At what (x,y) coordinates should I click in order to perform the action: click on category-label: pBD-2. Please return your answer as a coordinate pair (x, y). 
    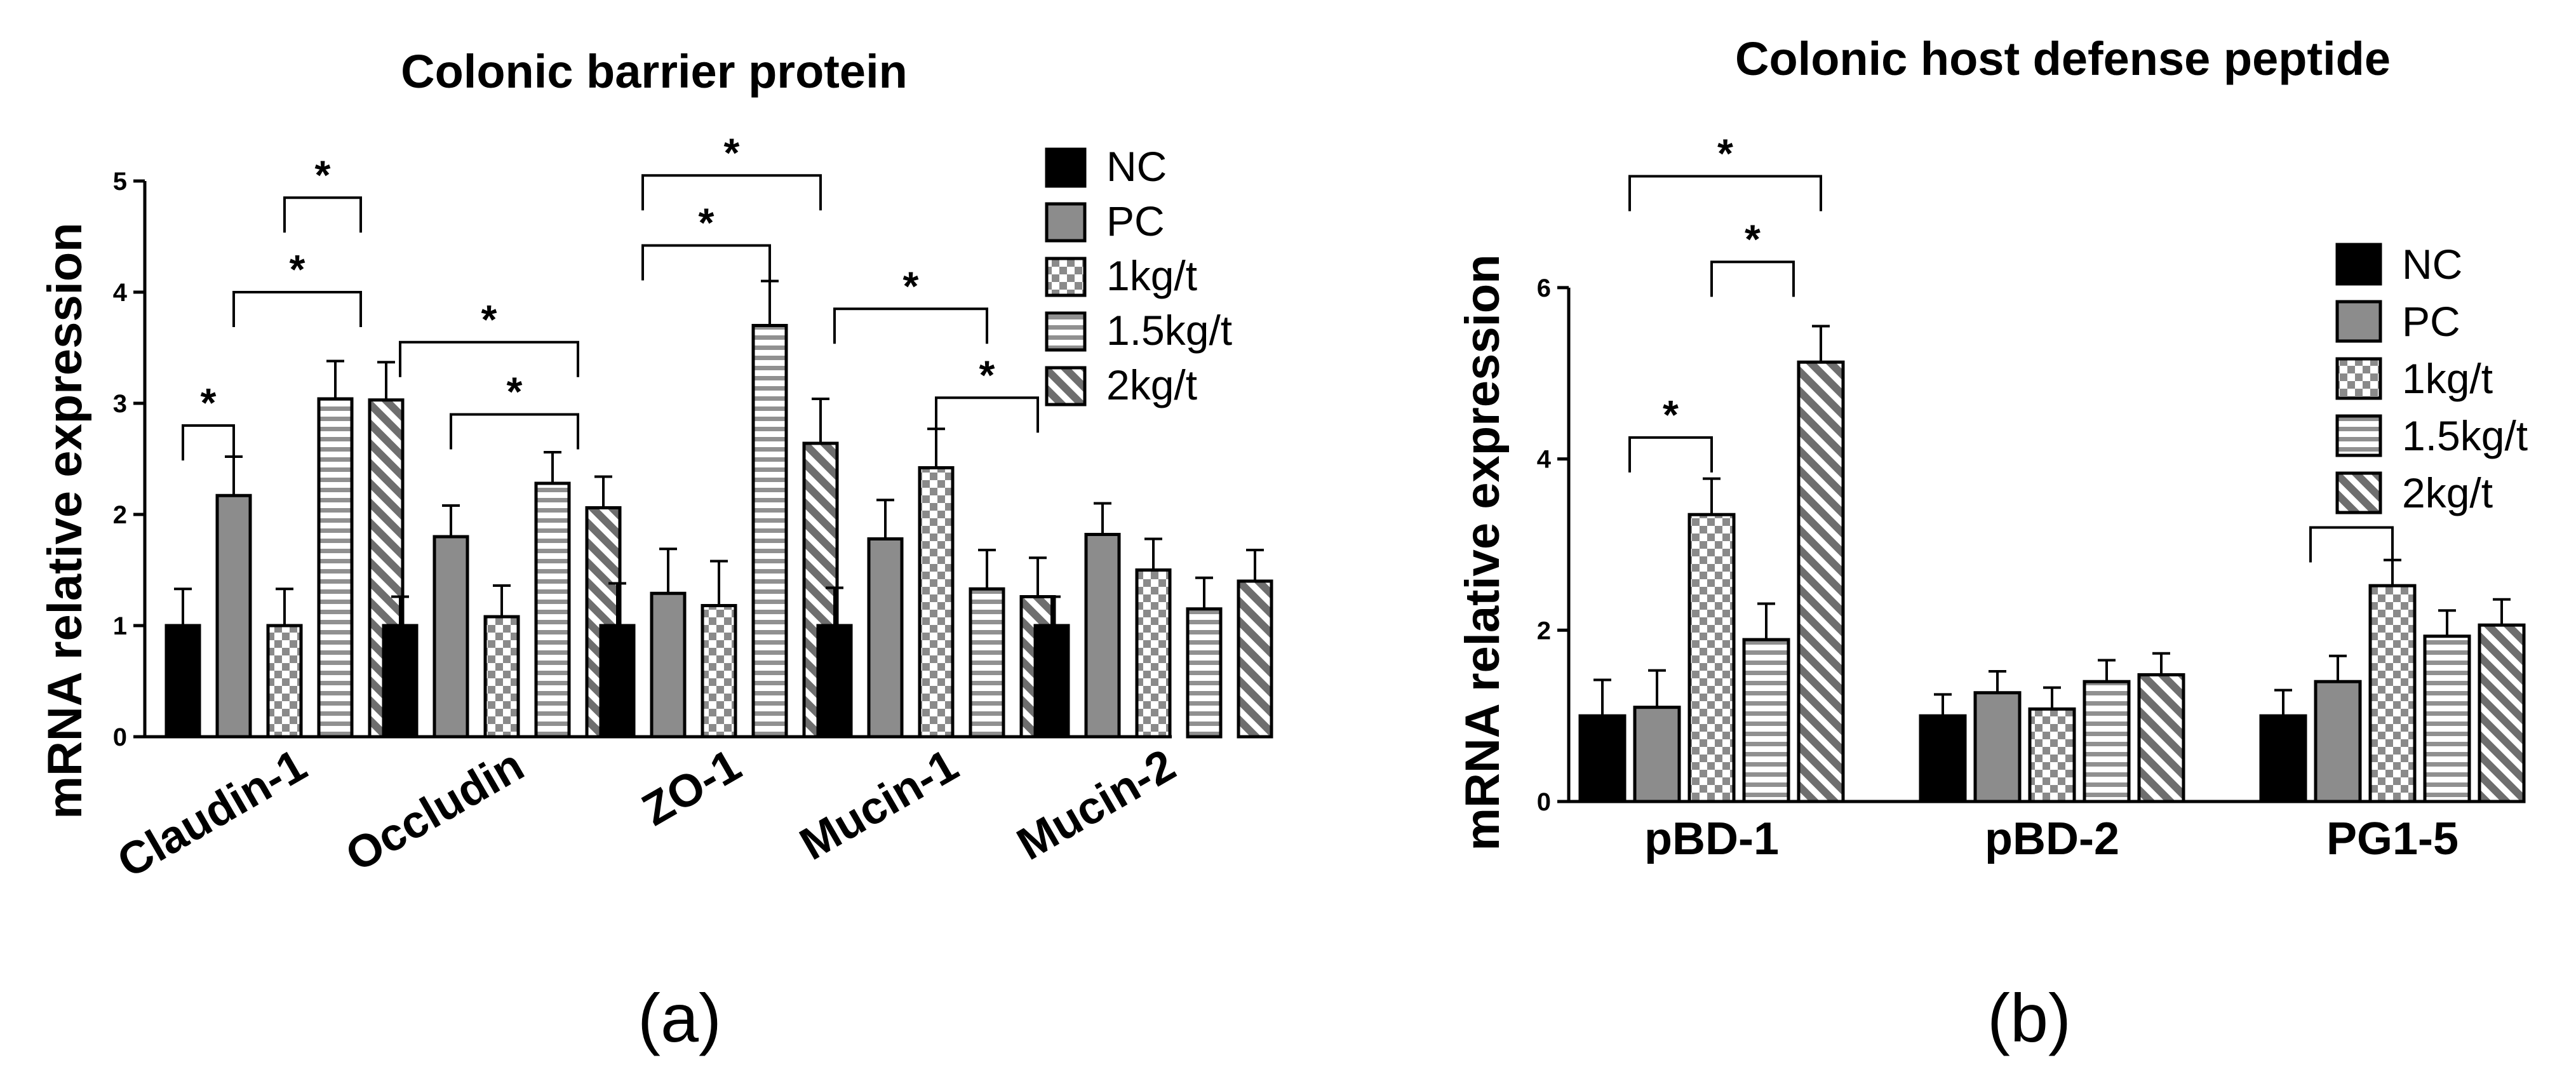
    Looking at the image, I should click on (2052, 839).